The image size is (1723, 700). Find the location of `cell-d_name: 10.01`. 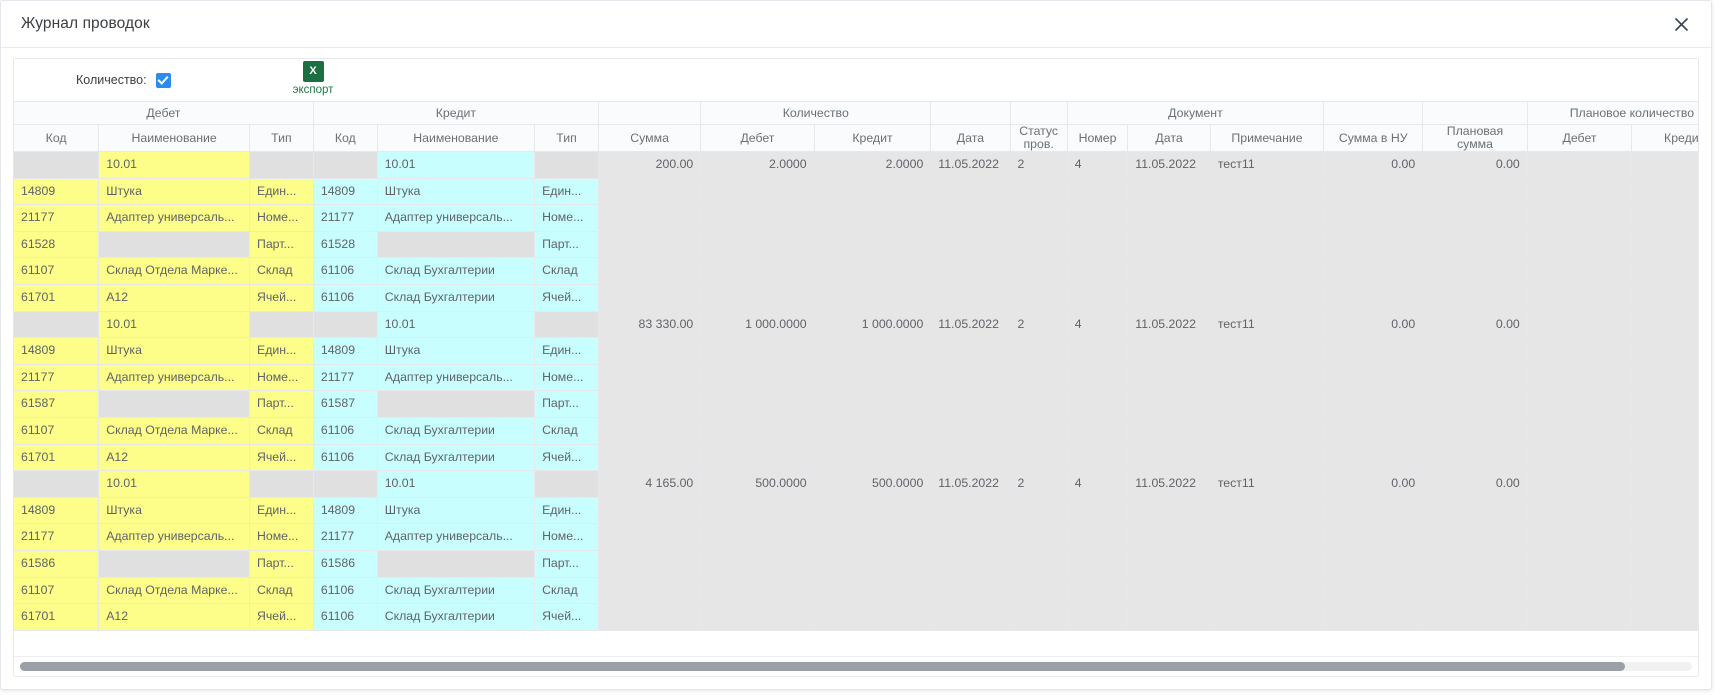

cell-d_name: 10.01 is located at coordinates (174, 484).